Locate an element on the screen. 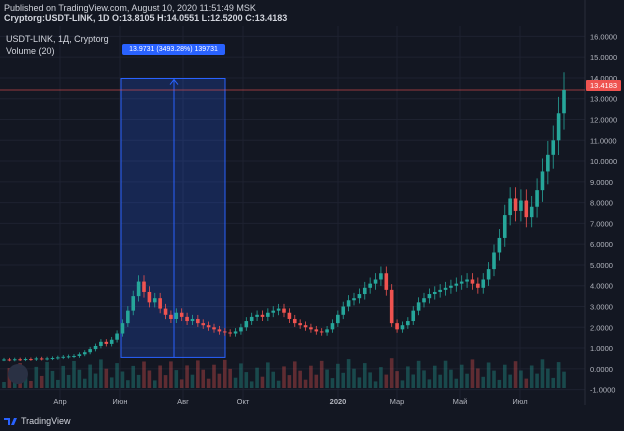  symbol-label: Cryptorg:USDT-LINK, 1D is located at coordinates (57, 18).